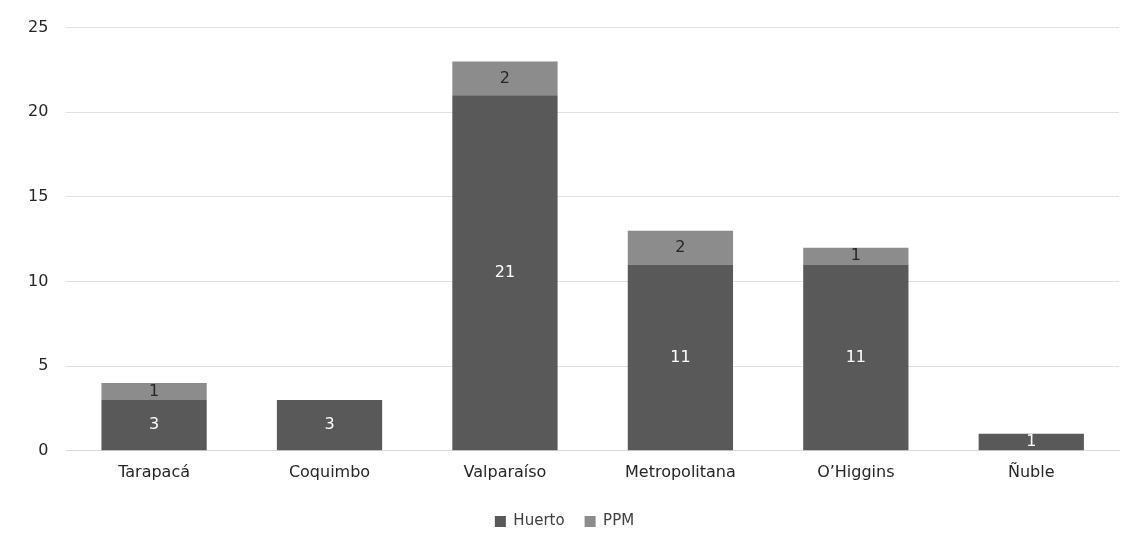 The width and height of the screenshot is (1127, 547). Describe the element at coordinates (505, 471) in the screenshot. I see `x-tick-label: Valparaíso` at that location.